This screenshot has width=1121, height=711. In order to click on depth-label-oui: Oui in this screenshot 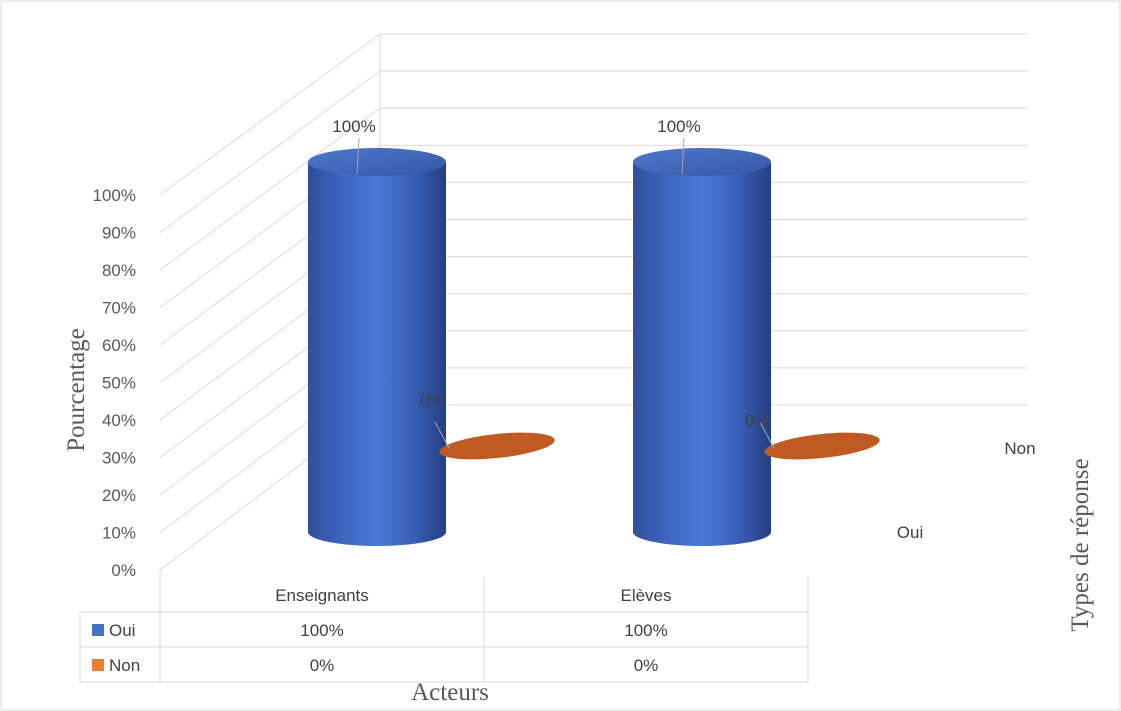, I will do `click(910, 532)`.